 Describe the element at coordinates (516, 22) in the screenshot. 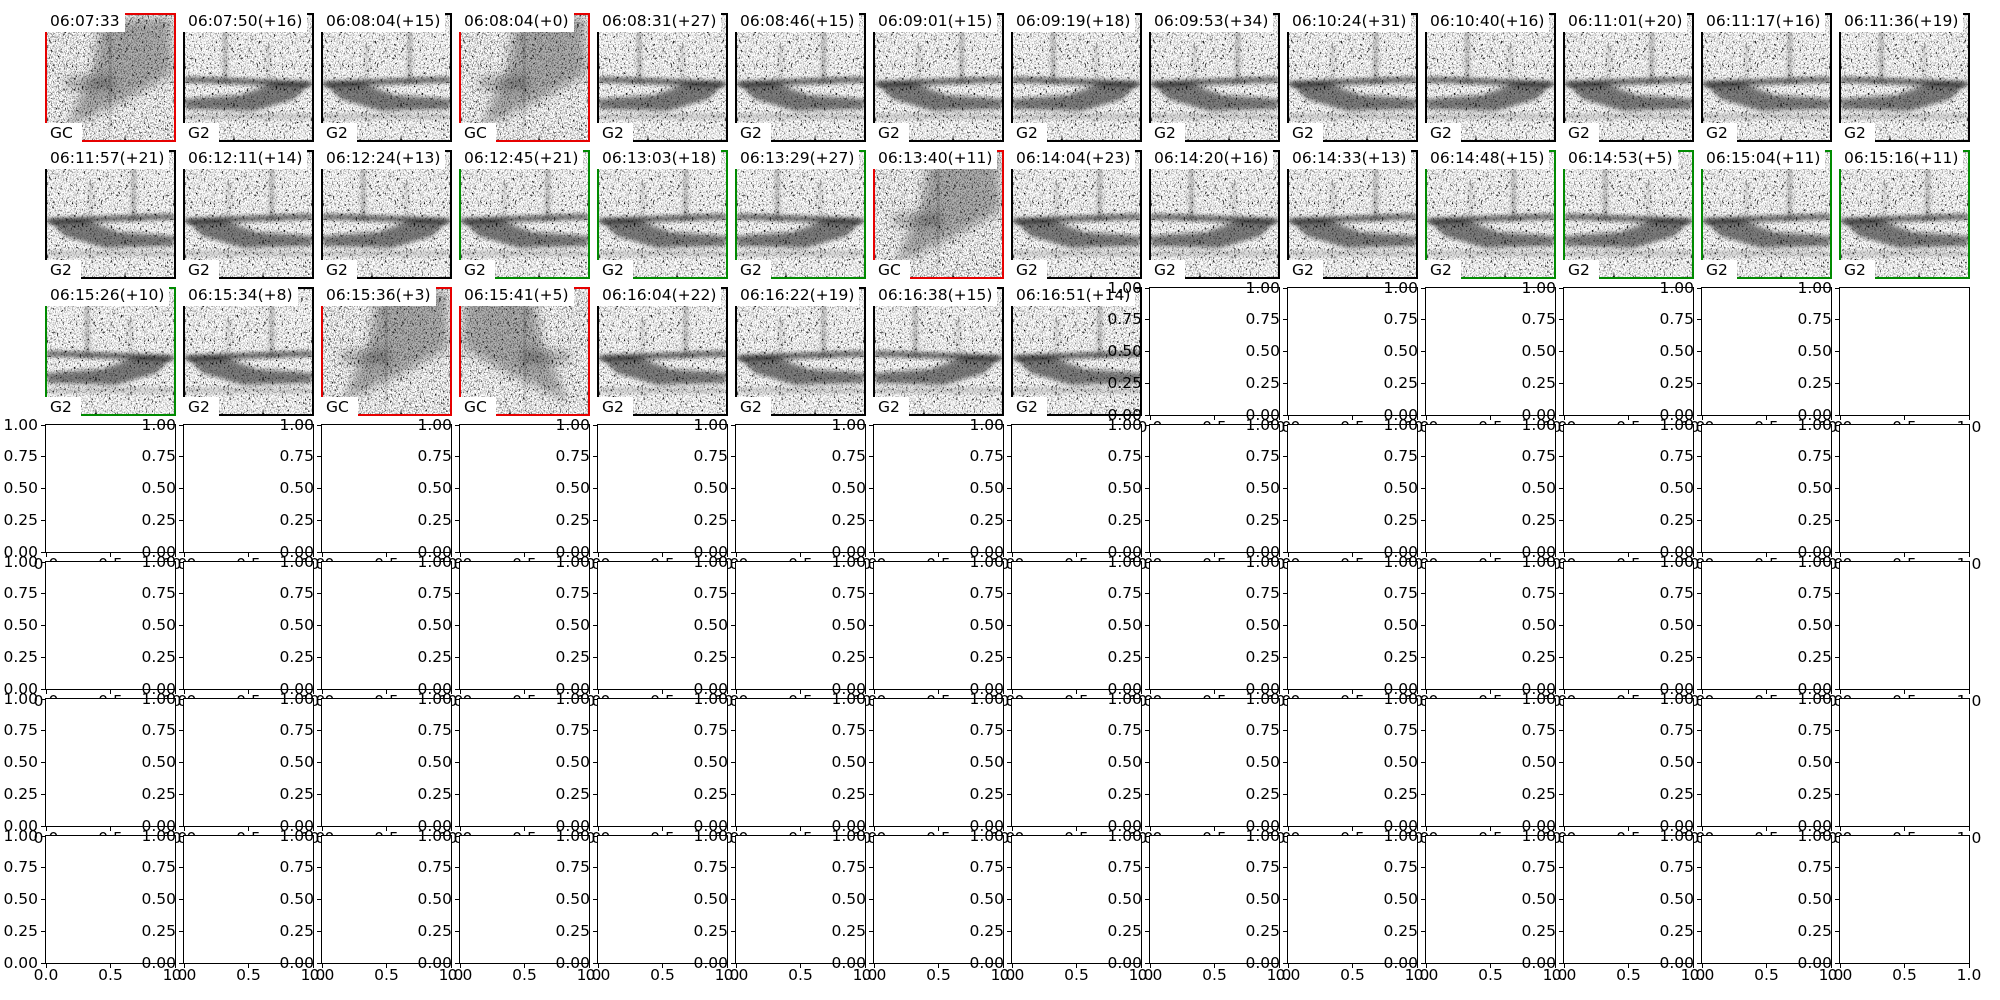

I see `panel-timestamp: 06:08:04(+0)` at that location.